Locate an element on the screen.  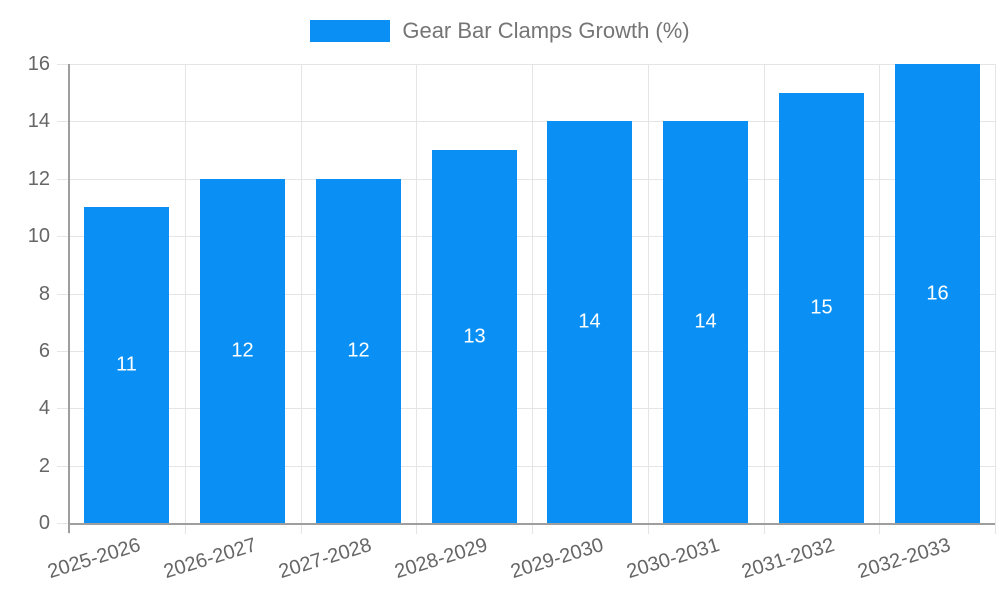
bar-2031-2032: 15 is located at coordinates (821, 308).